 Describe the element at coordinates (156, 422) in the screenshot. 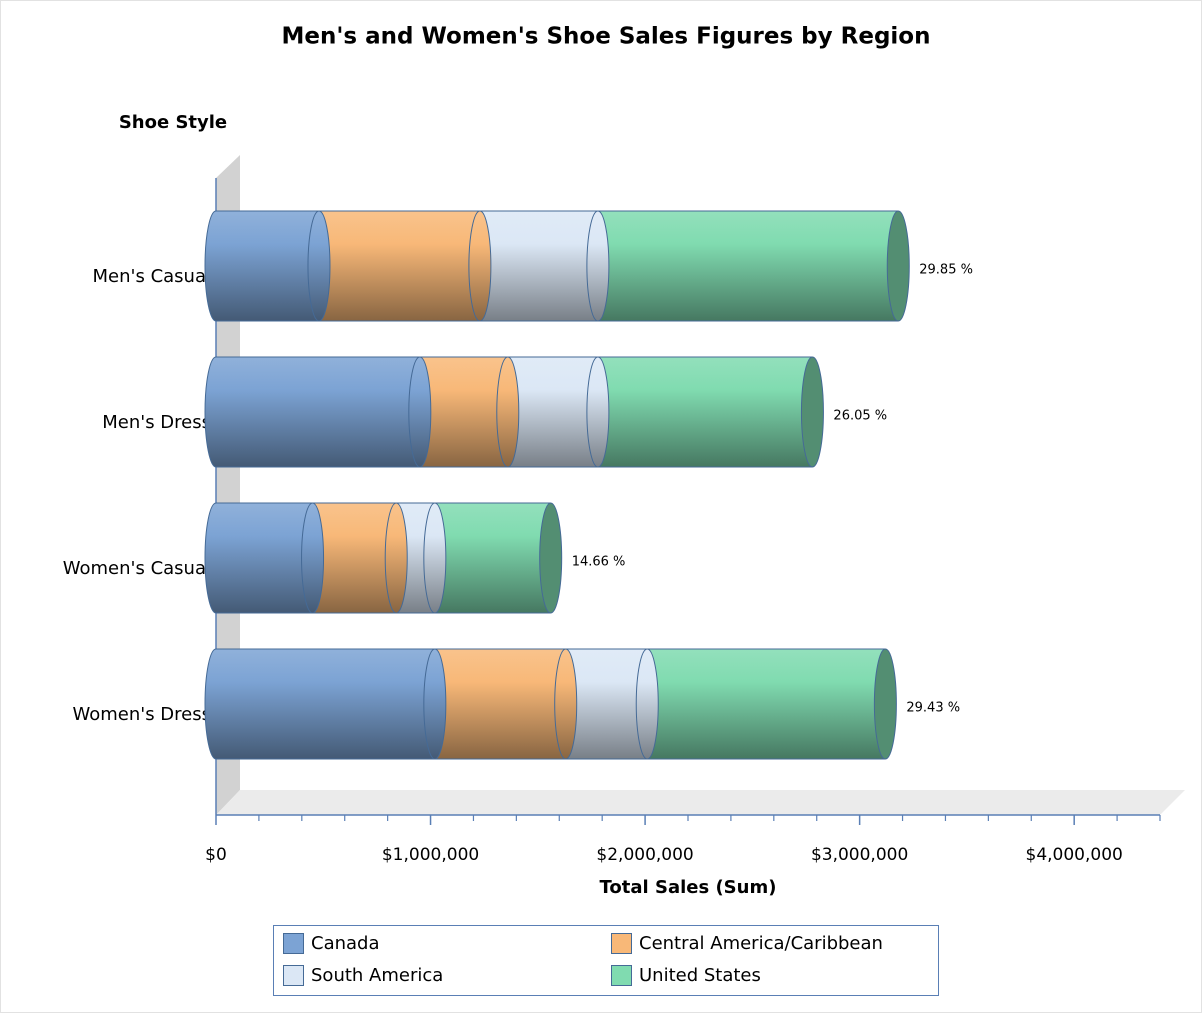

I see `y-tick-label: Men's Dress` at that location.